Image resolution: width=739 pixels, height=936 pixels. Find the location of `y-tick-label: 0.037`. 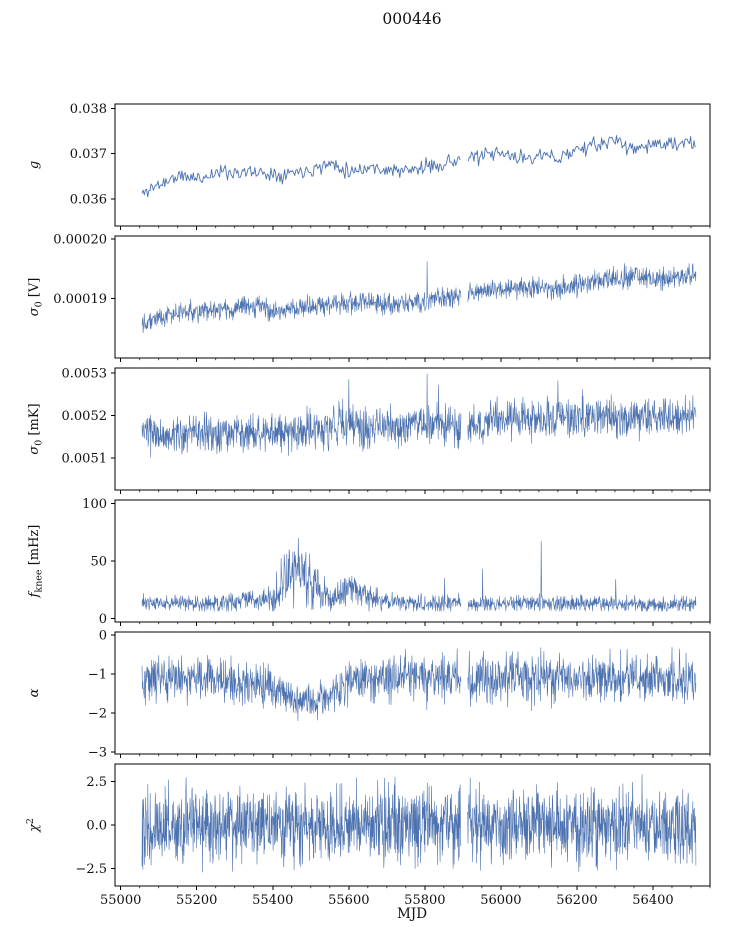

y-tick-label: 0.037 is located at coordinates (88, 154).